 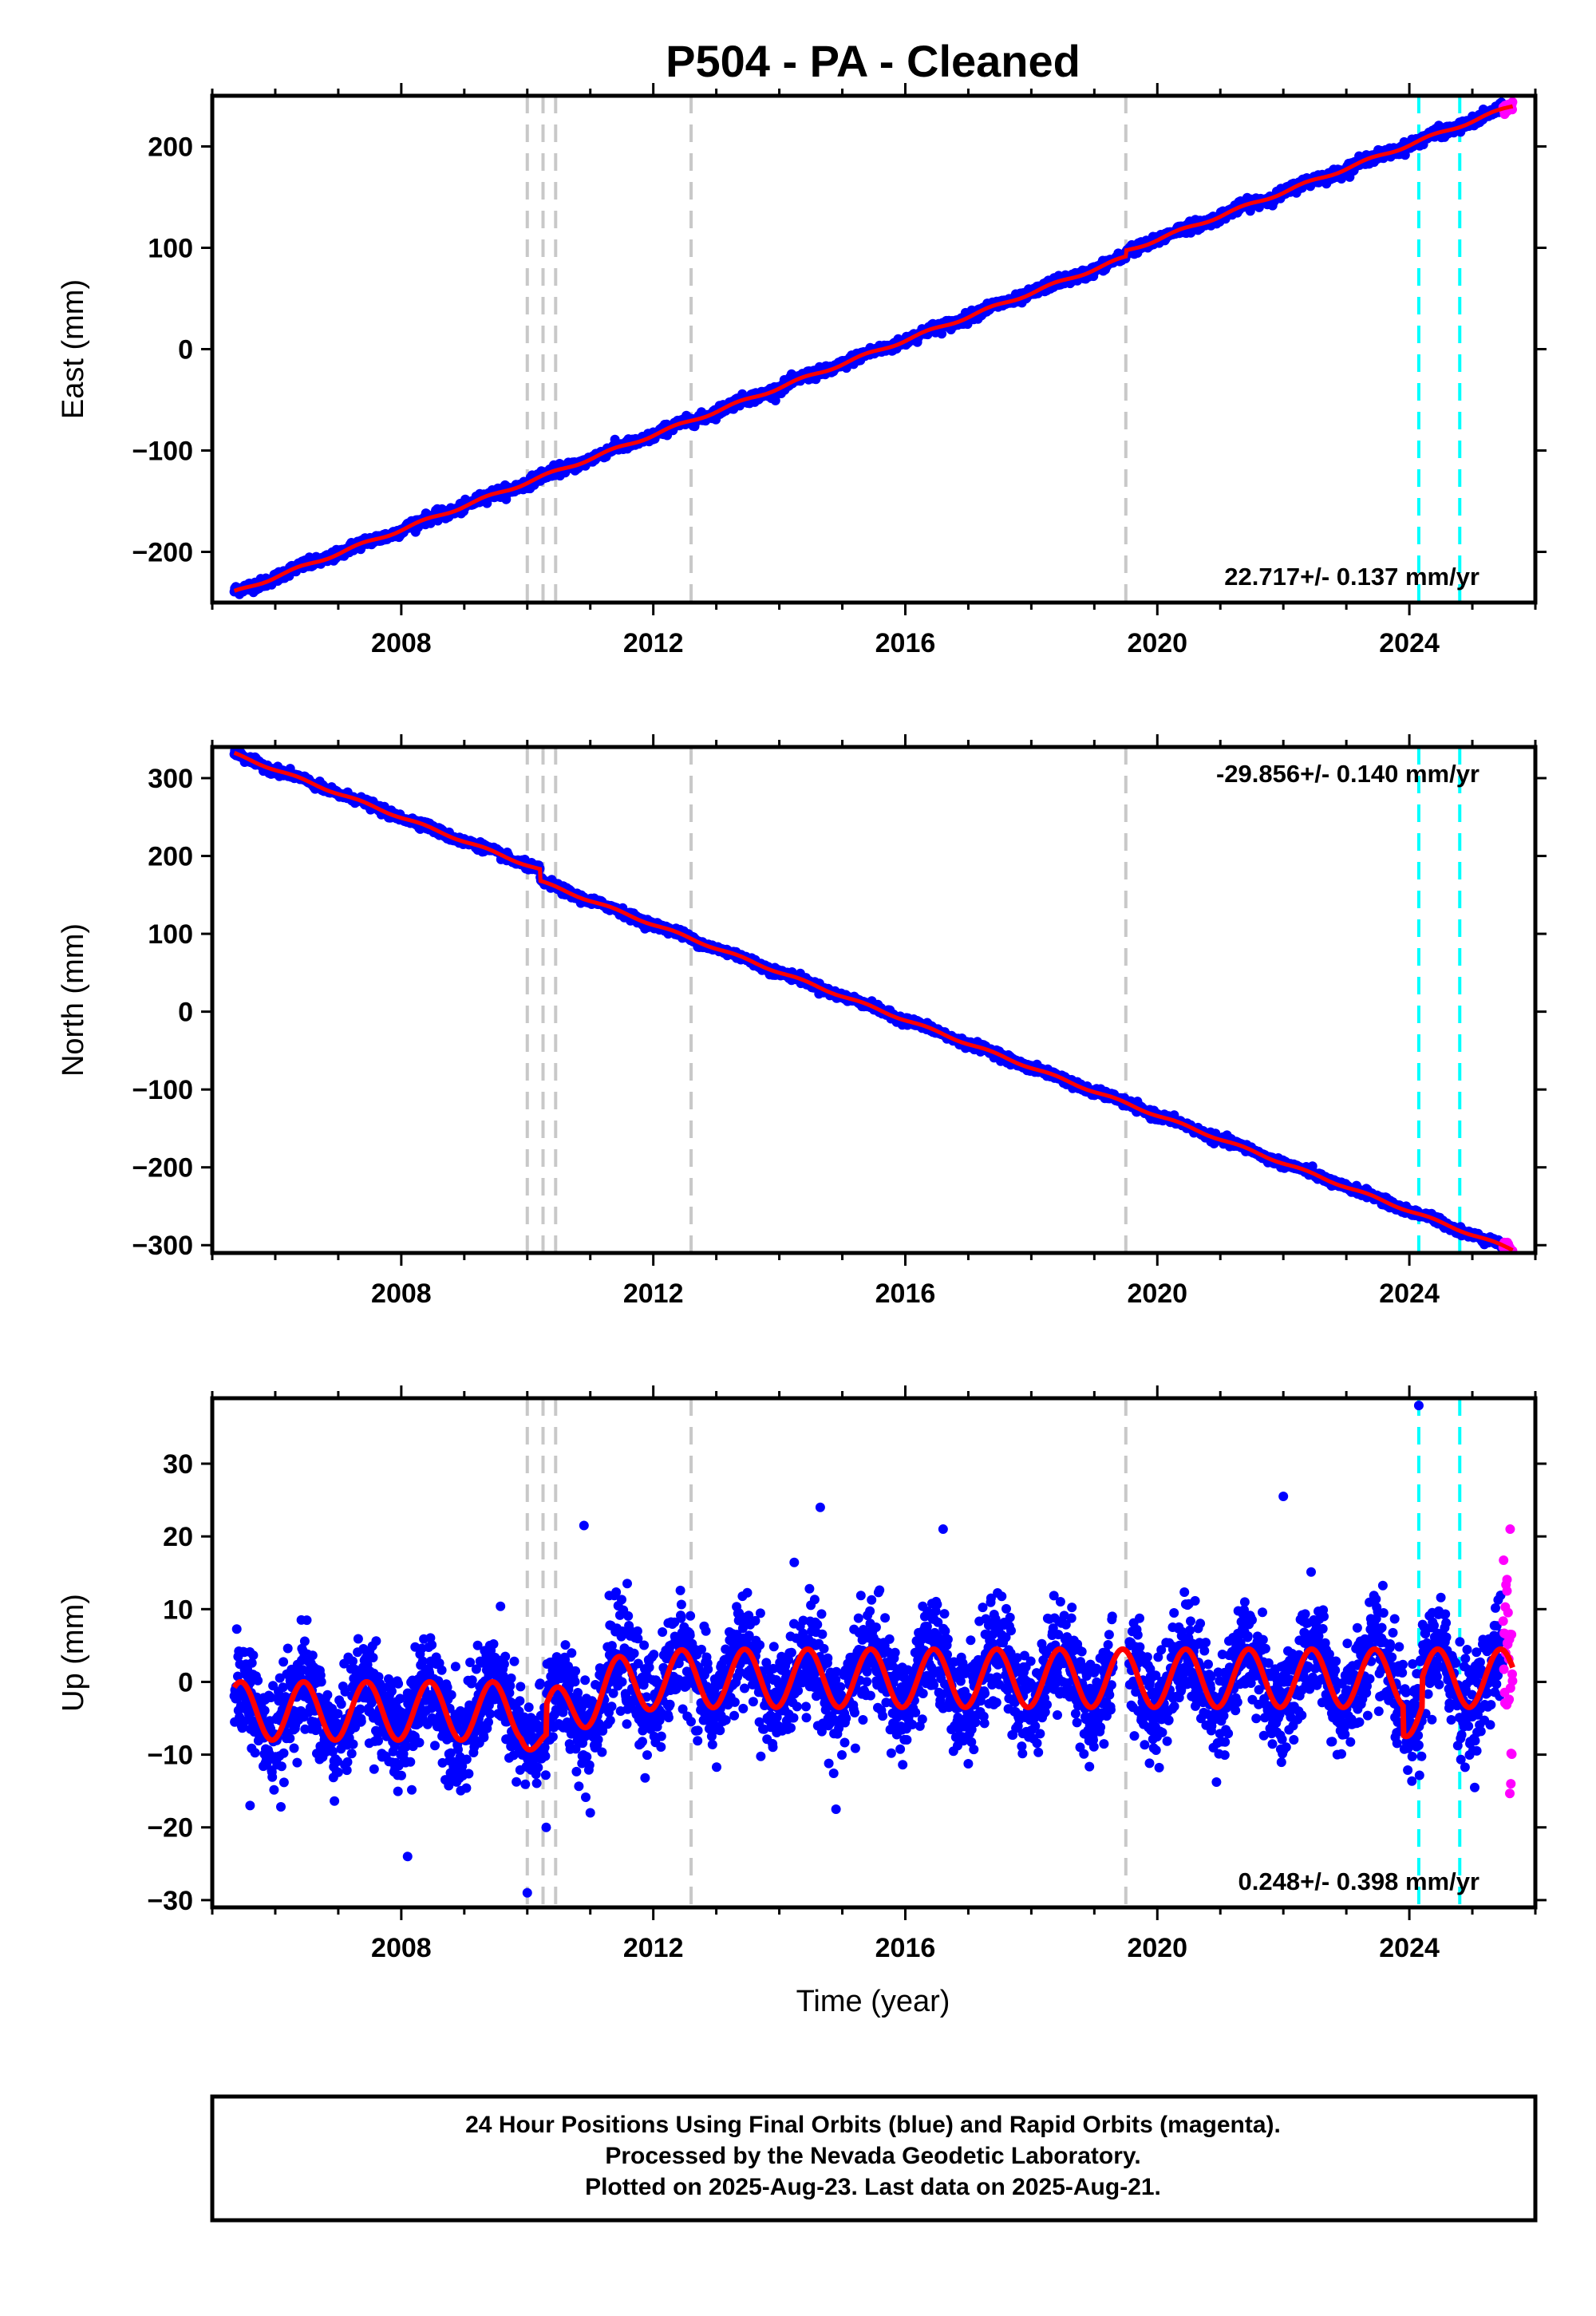 I want to click on data-point, so click(x=942, y=334).